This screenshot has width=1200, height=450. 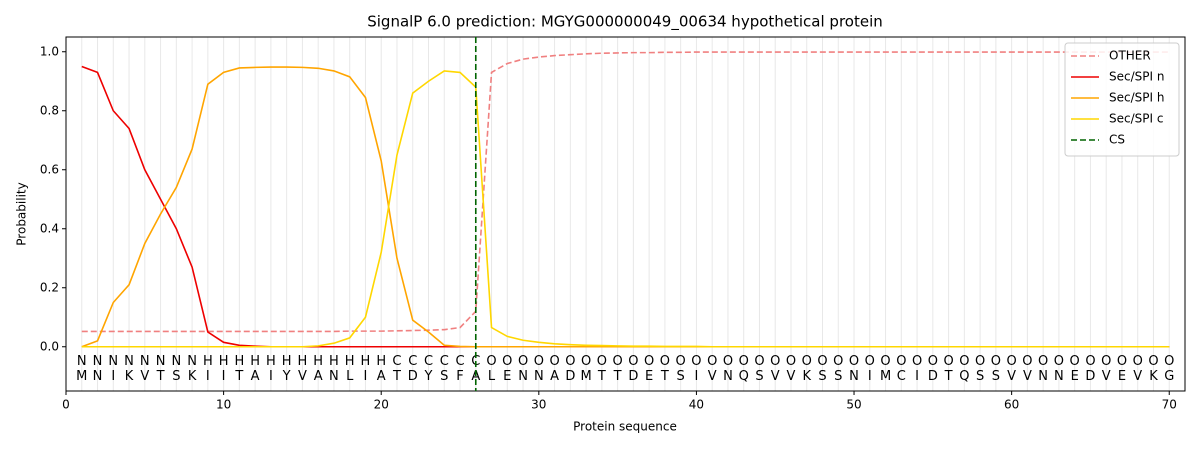 What do you see at coordinates (1011, 376) in the screenshot?
I see `residue: V` at bounding box center [1011, 376].